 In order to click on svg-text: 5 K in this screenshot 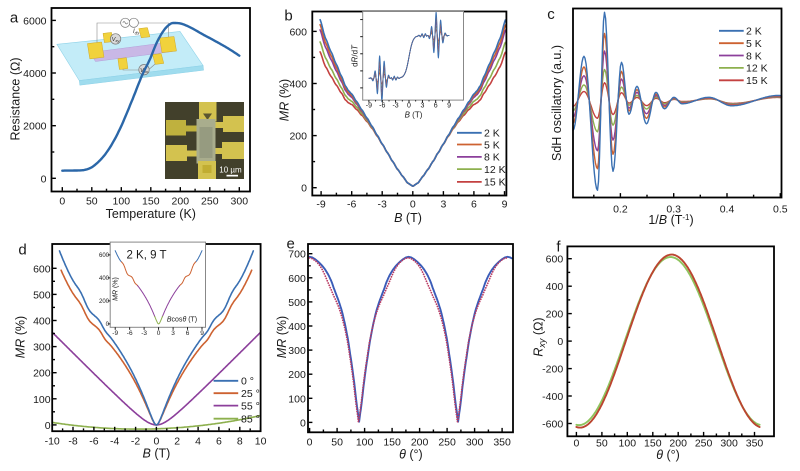, I will do `click(492, 145)`.